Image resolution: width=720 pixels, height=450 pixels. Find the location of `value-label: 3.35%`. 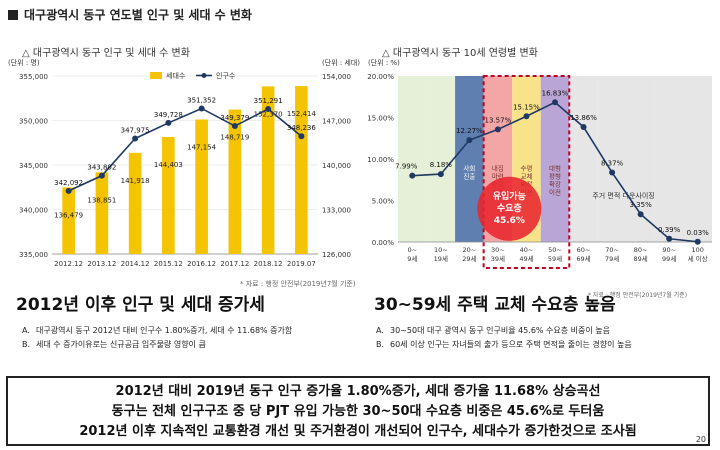

value-label: 3.35% is located at coordinates (641, 205).